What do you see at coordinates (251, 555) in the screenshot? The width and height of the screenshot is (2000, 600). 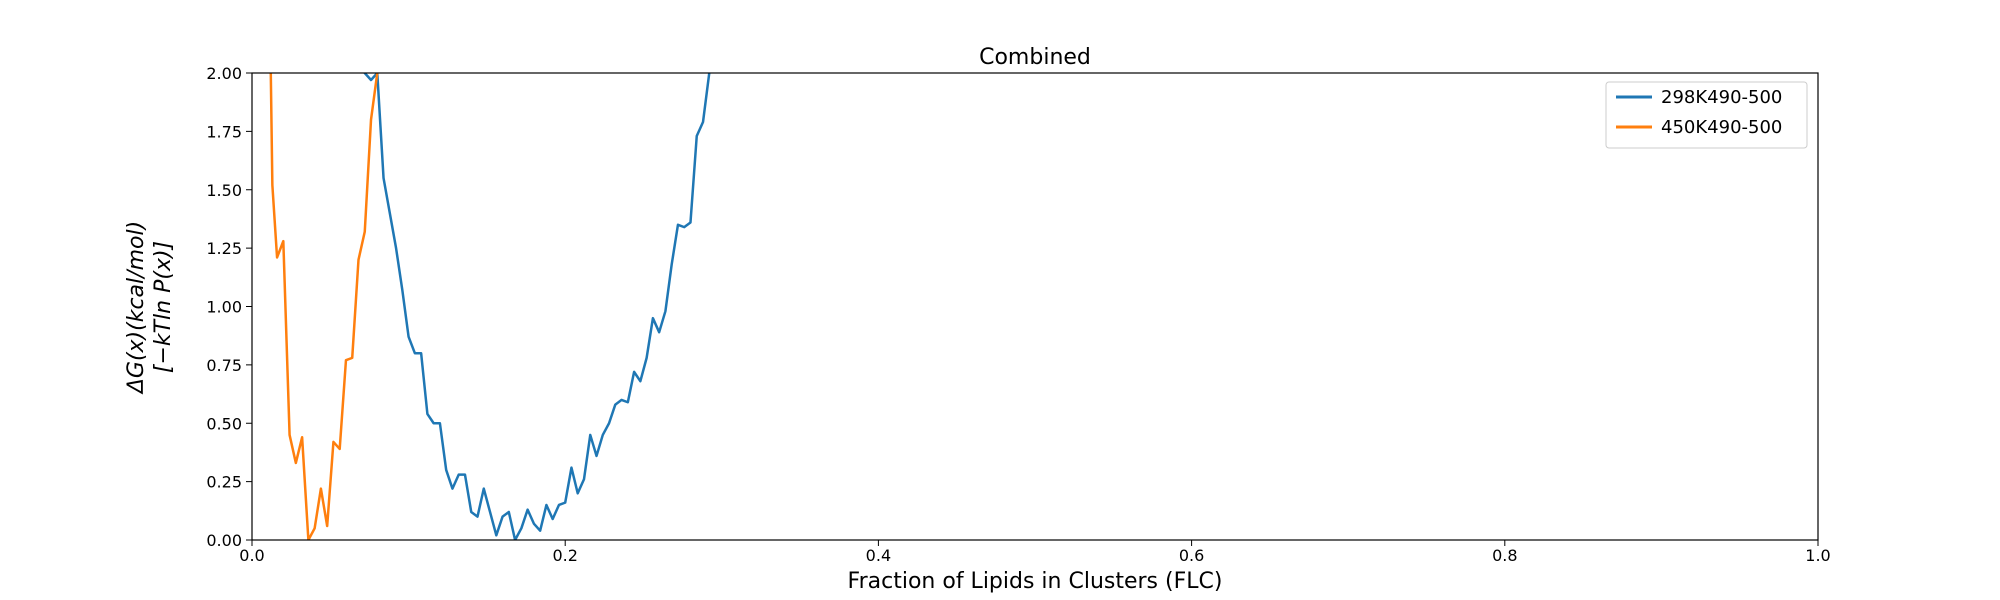 I see `x-tick-label-0.0: 0.0` at bounding box center [251, 555].